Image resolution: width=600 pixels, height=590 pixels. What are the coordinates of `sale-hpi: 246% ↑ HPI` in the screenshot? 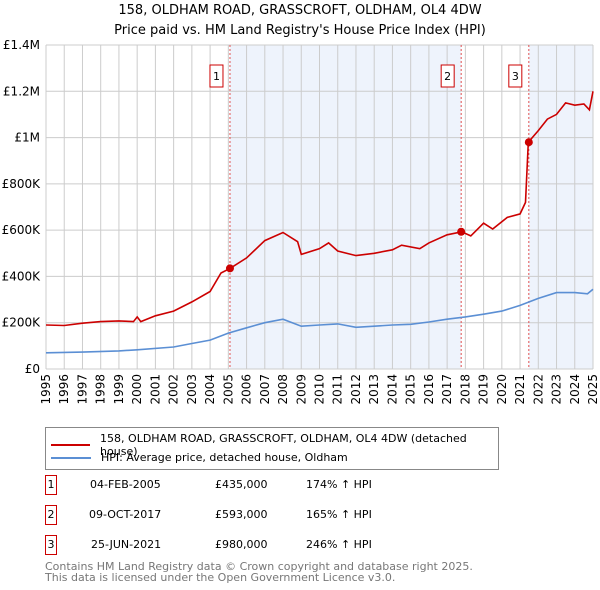 It's located at (339, 544).